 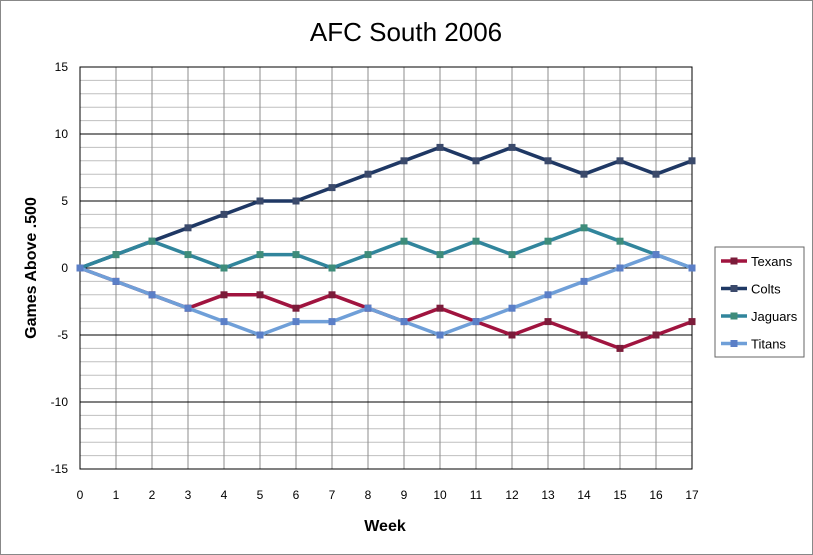 I want to click on legend-marker-texans, so click(x=734, y=261).